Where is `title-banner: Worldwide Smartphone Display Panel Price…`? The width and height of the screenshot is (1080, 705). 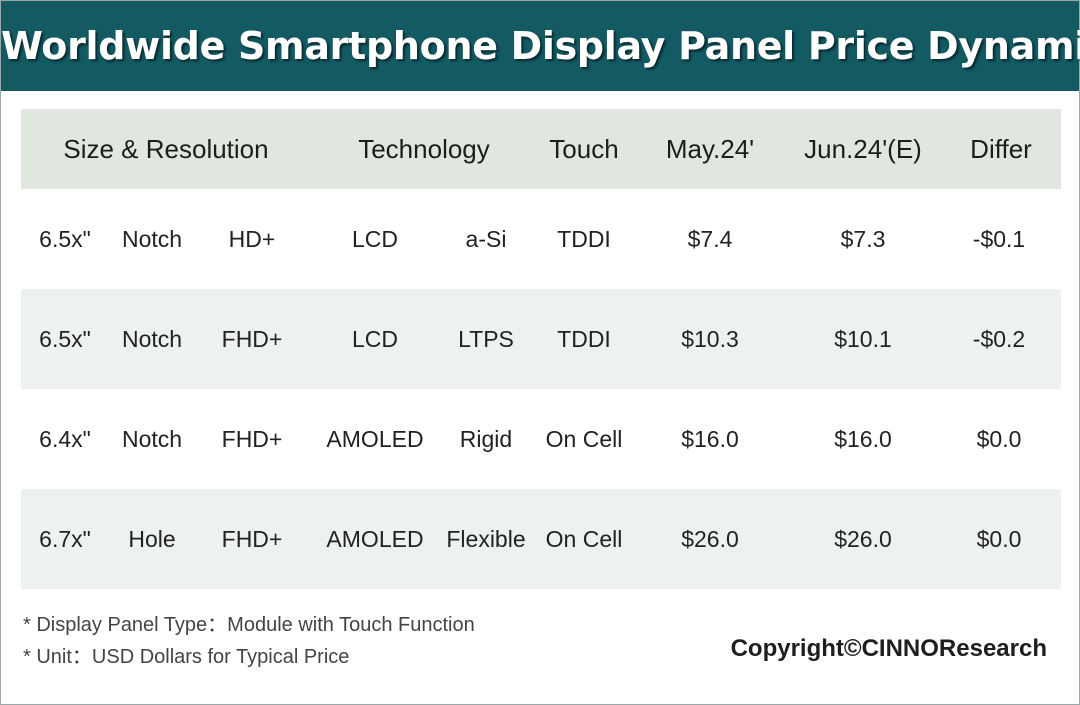 title-banner: Worldwide Smartphone Display Panel Price… is located at coordinates (540, 46).